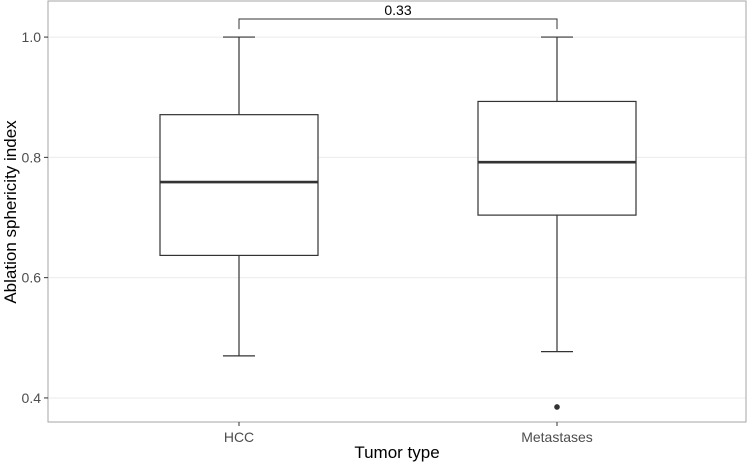 This screenshot has width=749, height=463. Describe the element at coordinates (32, 278) in the screenshot. I see `y-tick-label: 0.6` at that location.